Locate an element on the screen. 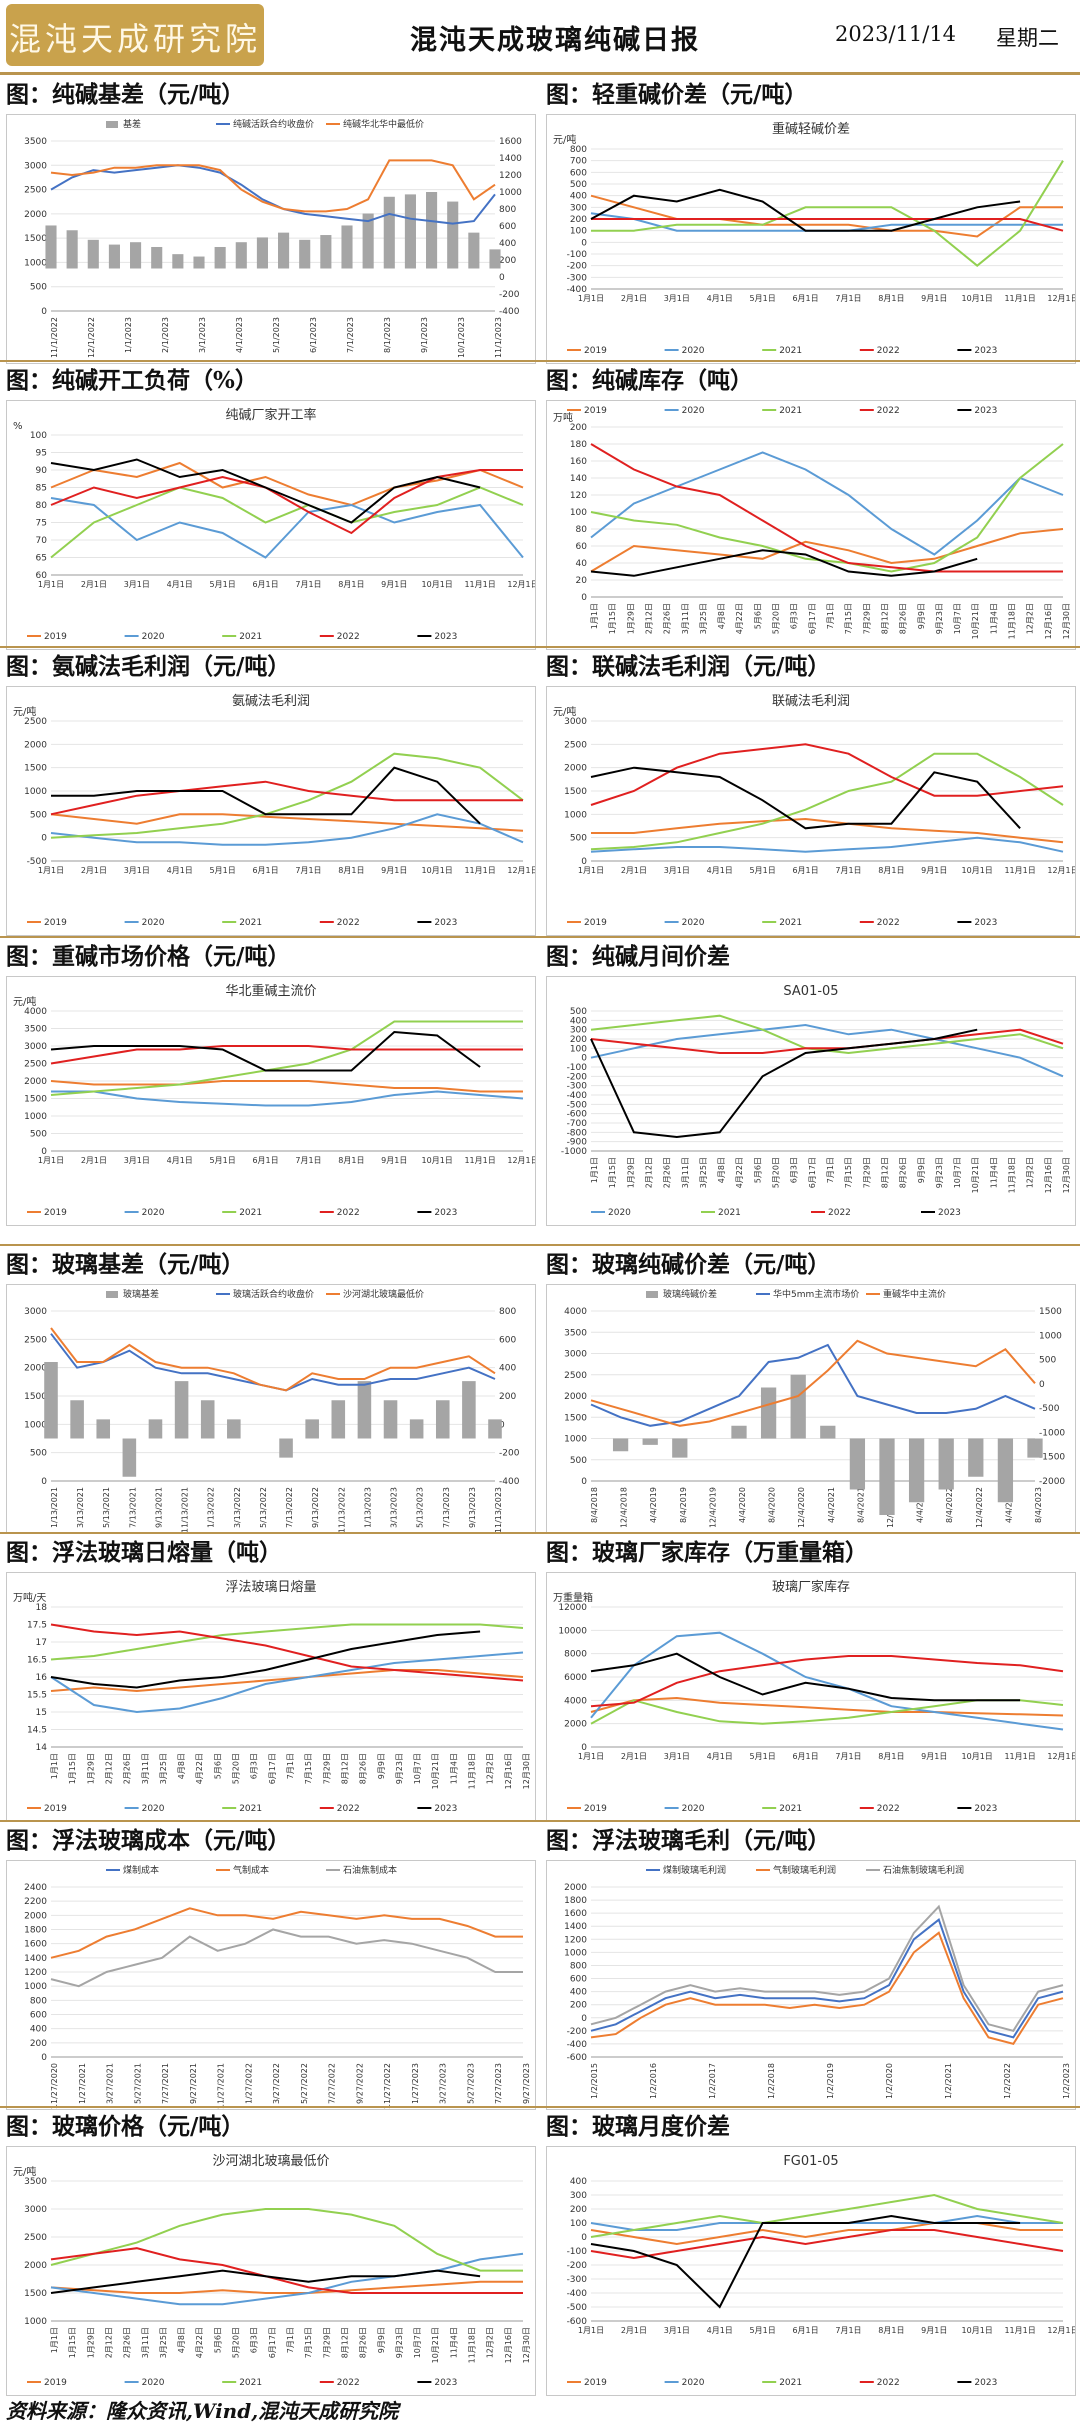 This screenshot has height=2432, width=1080. section-title: 图：纯碱月间价差 is located at coordinates (638, 956).